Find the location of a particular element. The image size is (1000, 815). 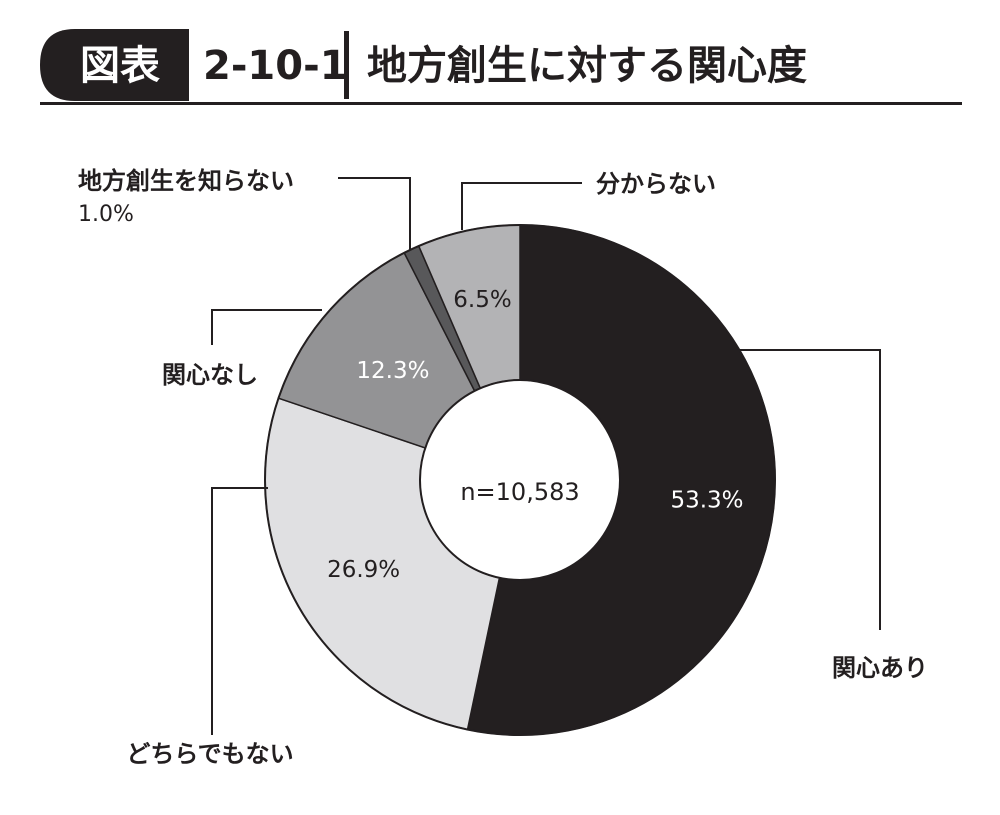

center-label: n=10,583 is located at coordinates (519, 492).